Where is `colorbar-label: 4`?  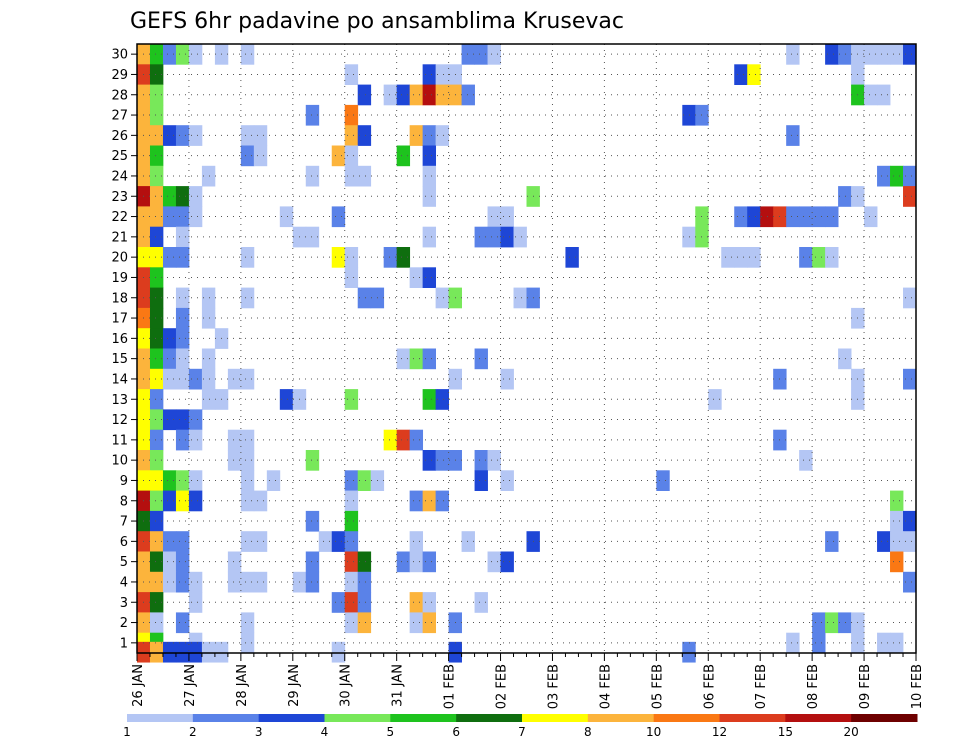
colorbar-label: 4 is located at coordinates (325, 732).